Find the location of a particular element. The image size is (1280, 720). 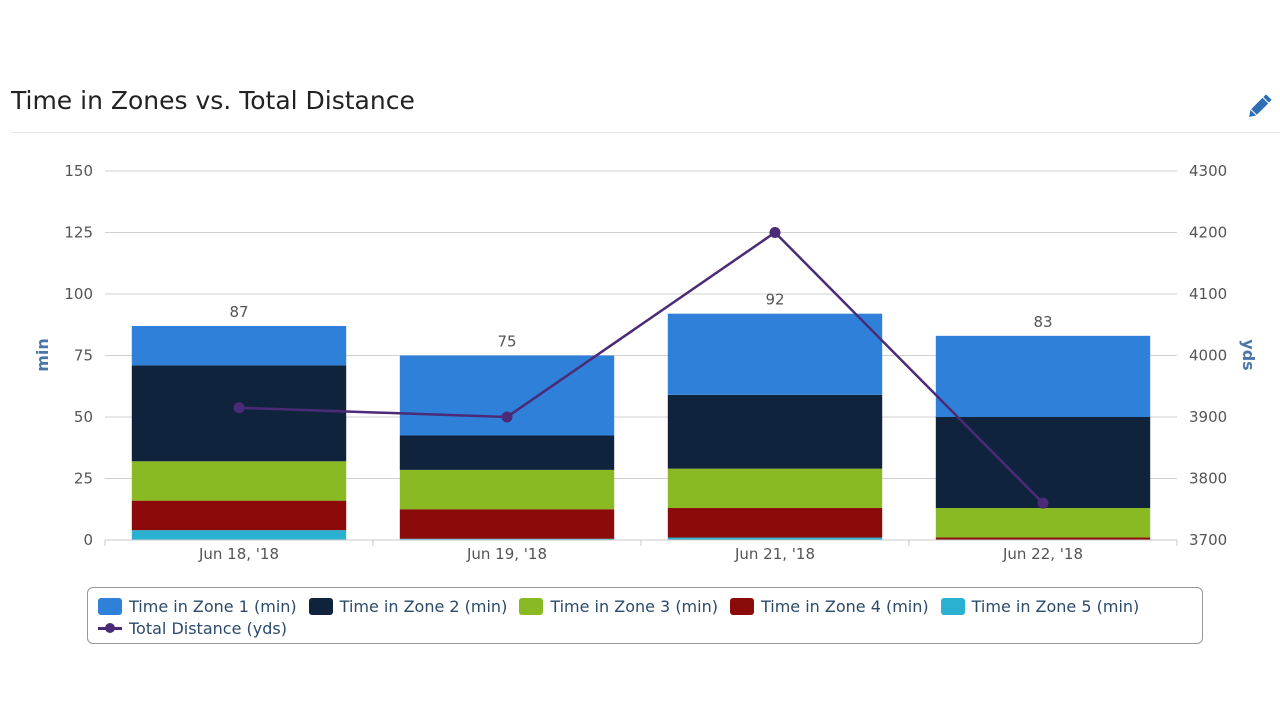

legend-item-total-distance: Total Distance (yds) is located at coordinates (192, 628).